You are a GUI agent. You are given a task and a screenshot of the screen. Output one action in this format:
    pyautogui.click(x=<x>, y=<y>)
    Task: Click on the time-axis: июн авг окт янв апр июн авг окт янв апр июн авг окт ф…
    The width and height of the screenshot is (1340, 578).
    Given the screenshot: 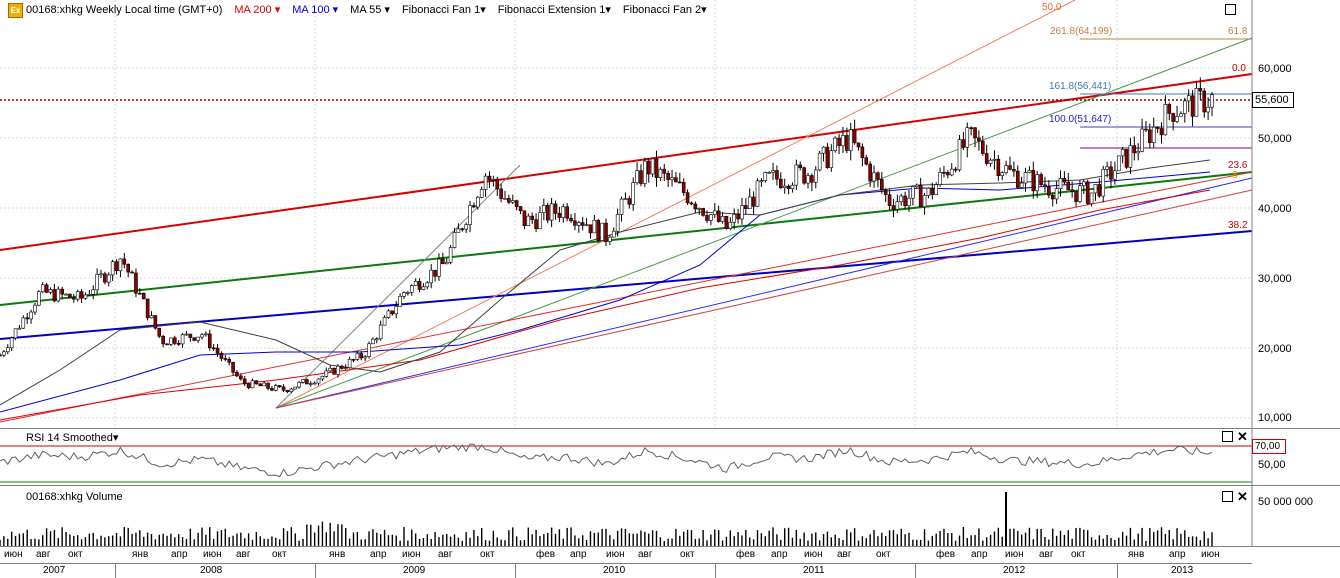 What is the action you would take?
    pyautogui.click(x=670, y=562)
    